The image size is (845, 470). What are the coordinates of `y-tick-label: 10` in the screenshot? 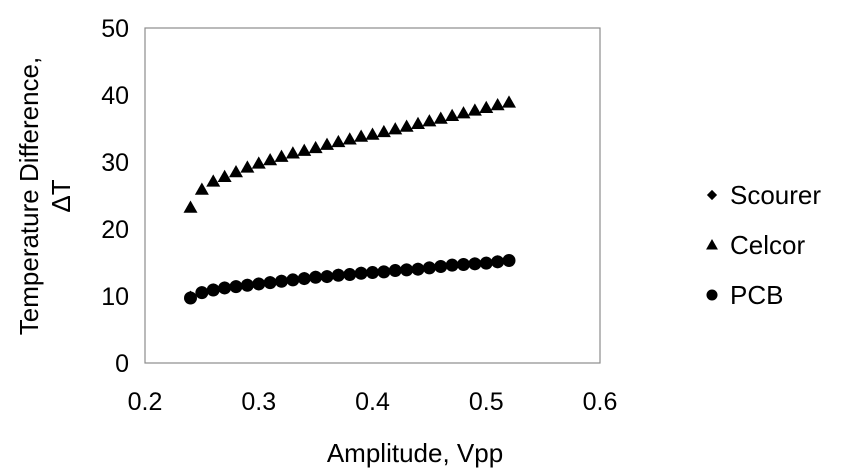 It's located at (115, 297).